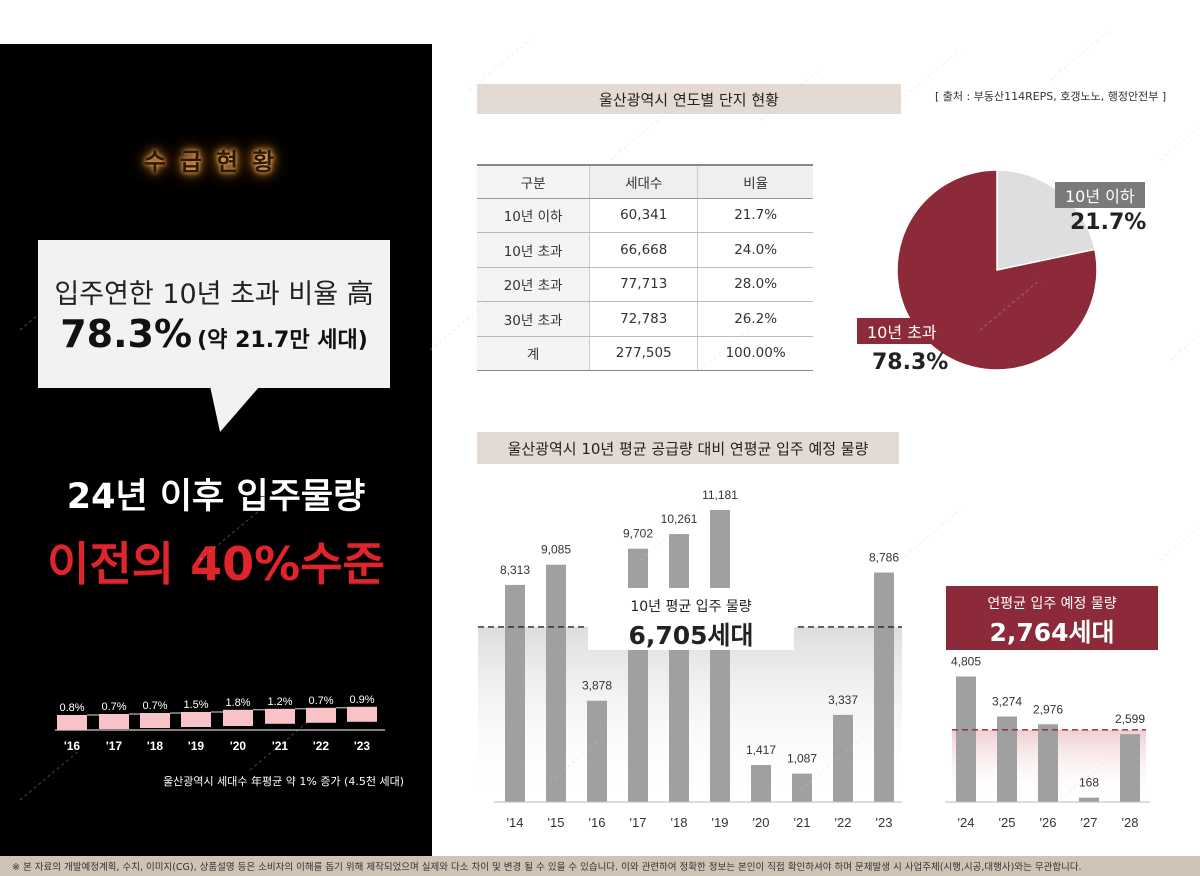 This screenshot has height=876, width=1200. I want to click on x-tick-label: '26, so click(1048, 822).